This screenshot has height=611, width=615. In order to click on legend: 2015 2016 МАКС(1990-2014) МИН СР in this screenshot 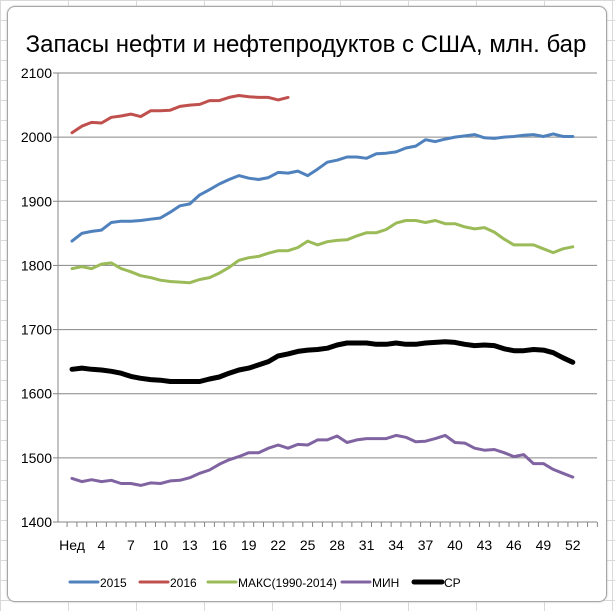, I will do `click(264, 583)`.